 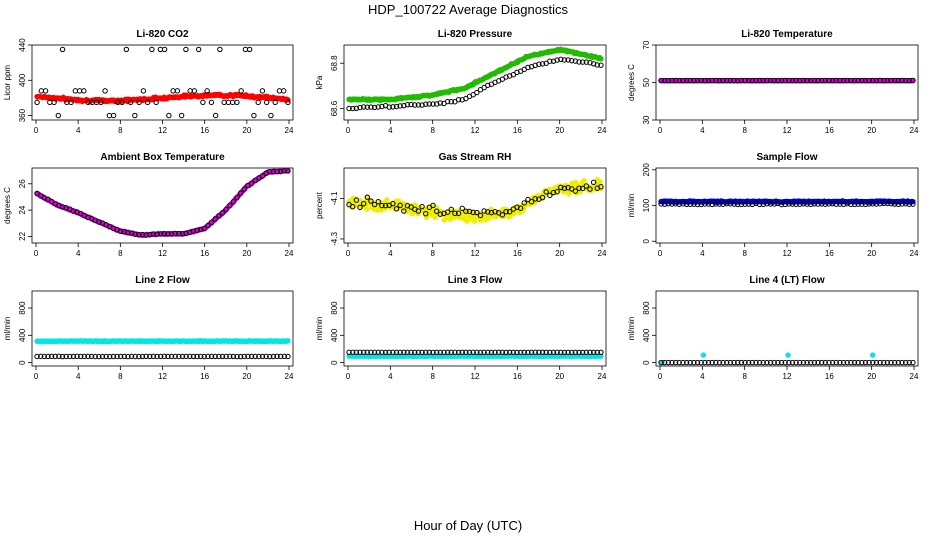 What do you see at coordinates (334, 362) in the screenshot?
I see `y-tick-label: 0` at bounding box center [334, 362].